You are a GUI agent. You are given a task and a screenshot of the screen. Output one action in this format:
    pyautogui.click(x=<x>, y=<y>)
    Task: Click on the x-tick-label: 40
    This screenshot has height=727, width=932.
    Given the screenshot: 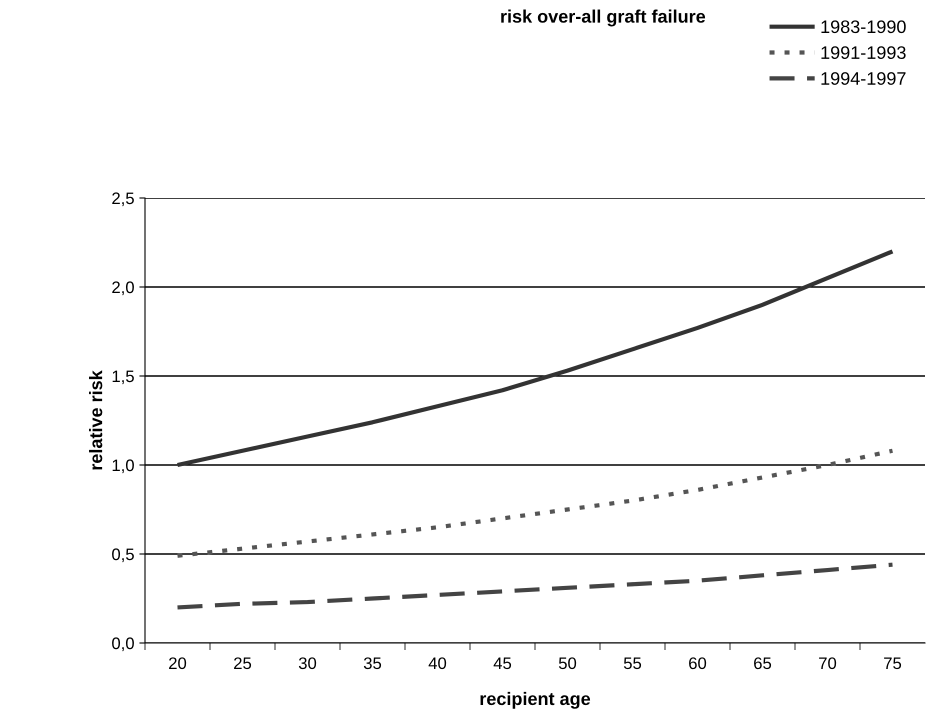 What is the action you would take?
    pyautogui.click(x=437, y=663)
    